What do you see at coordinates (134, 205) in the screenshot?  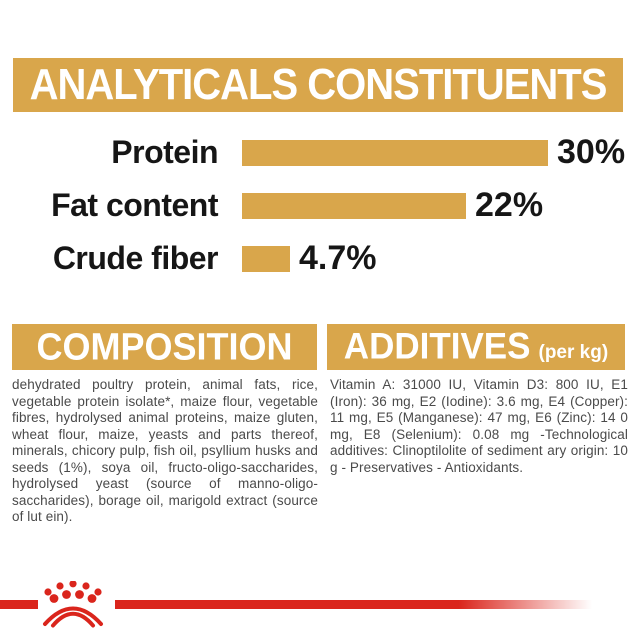 I see `chart-category-label: Fat content` at bounding box center [134, 205].